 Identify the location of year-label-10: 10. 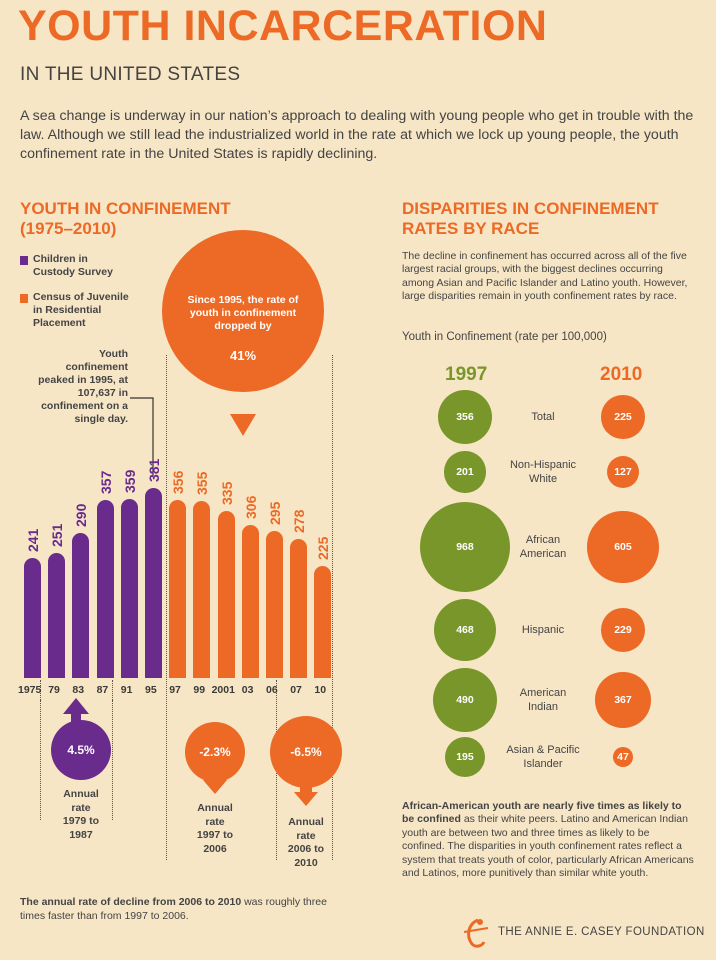
(320, 690).